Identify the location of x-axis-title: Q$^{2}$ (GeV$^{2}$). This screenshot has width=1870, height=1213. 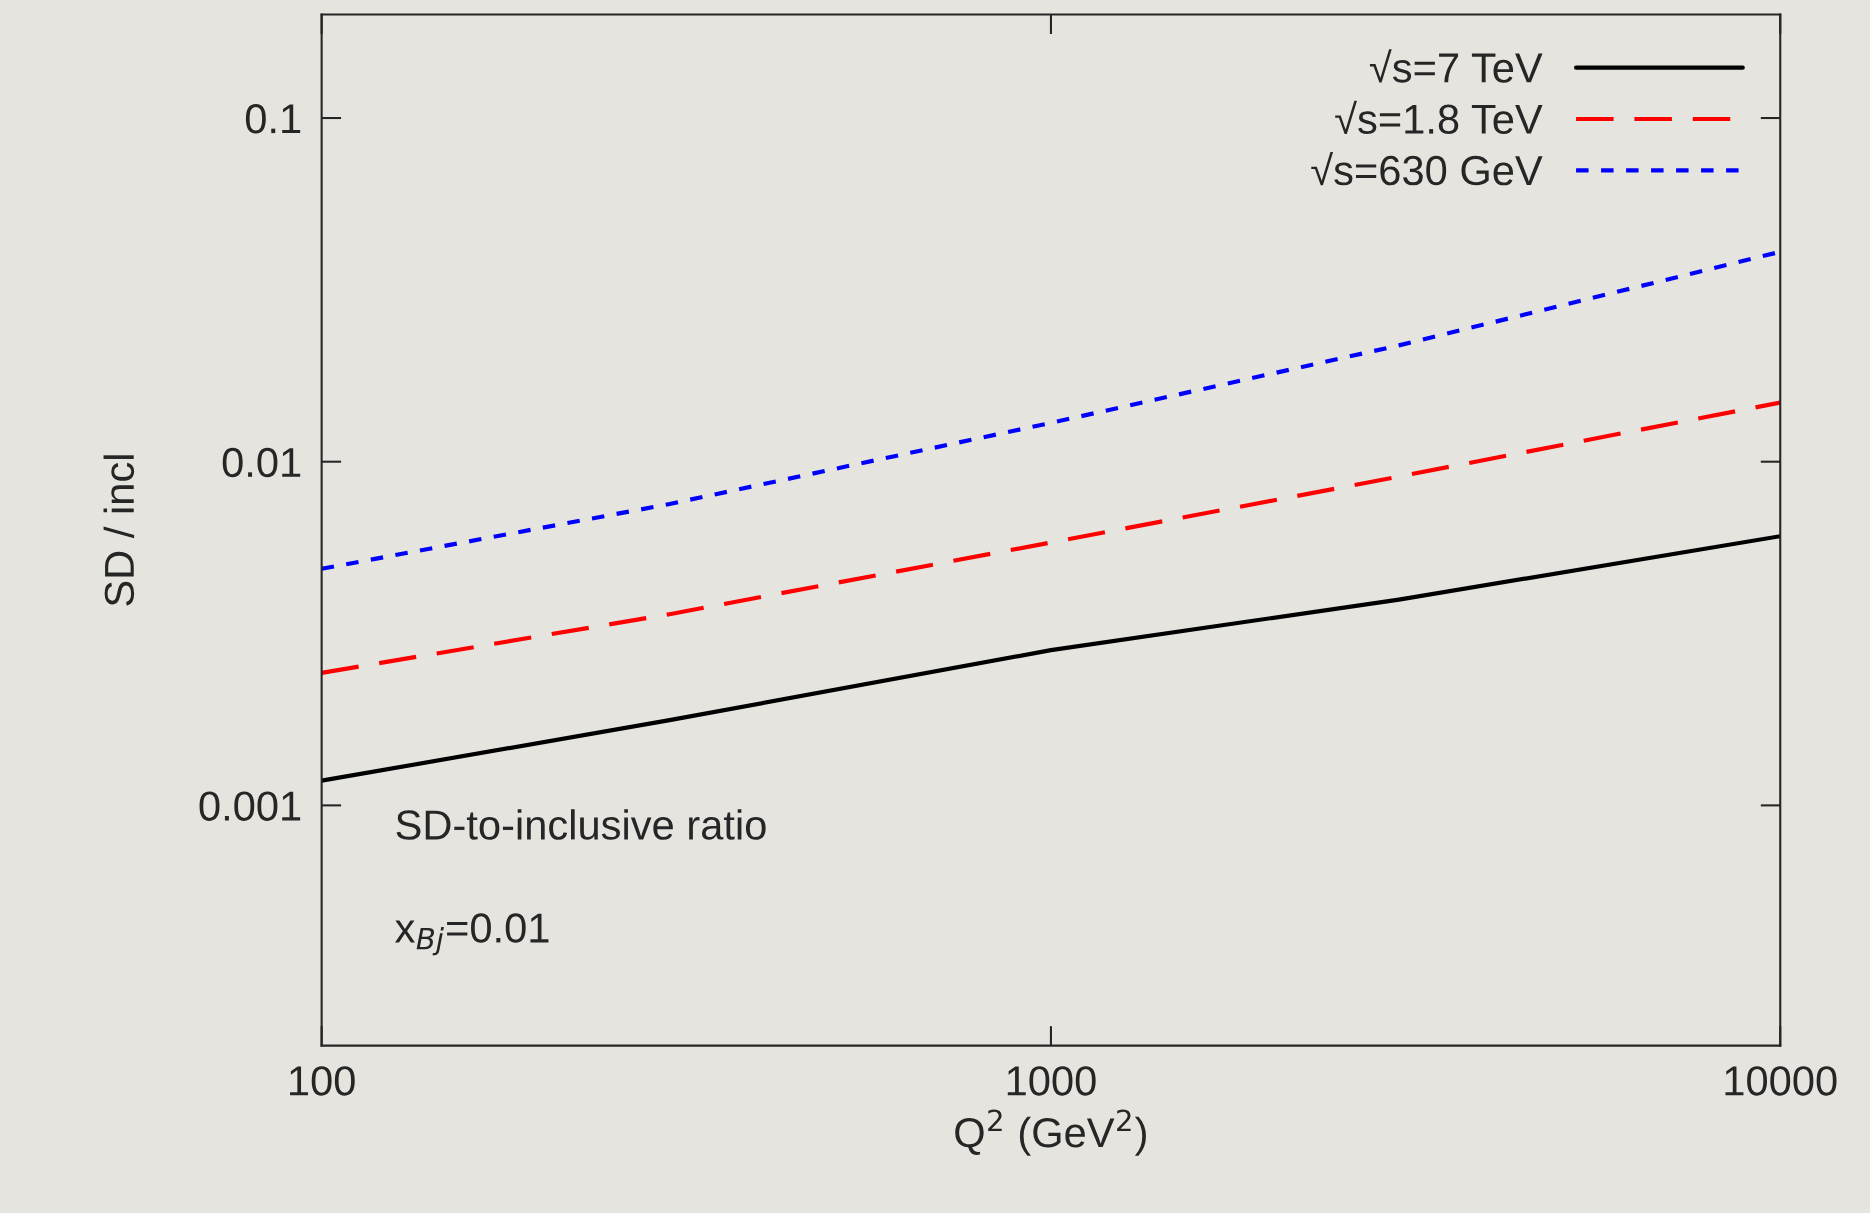
(1050, 1132).